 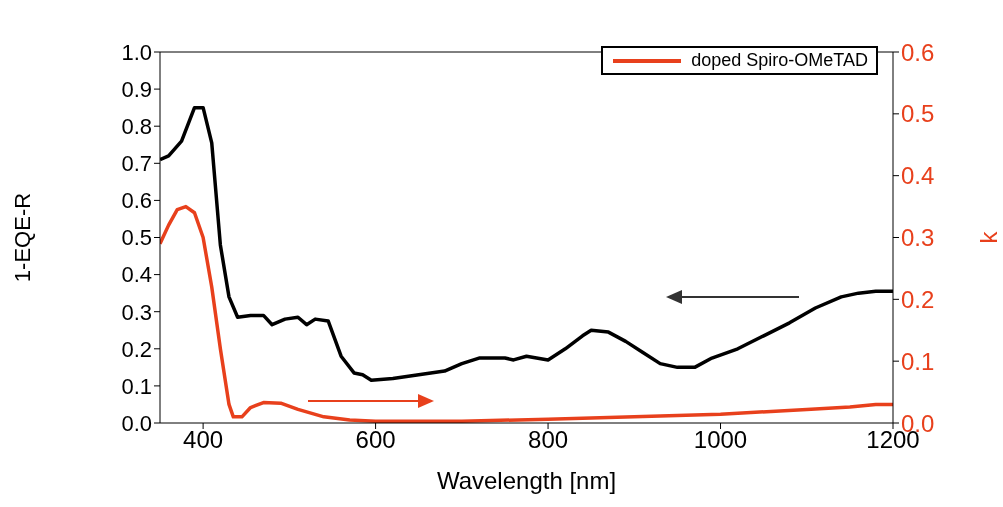 What do you see at coordinates (779, 60) in the screenshot?
I see `legend-label: doped Spiro-OMeTAD` at bounding box center [779, 60].